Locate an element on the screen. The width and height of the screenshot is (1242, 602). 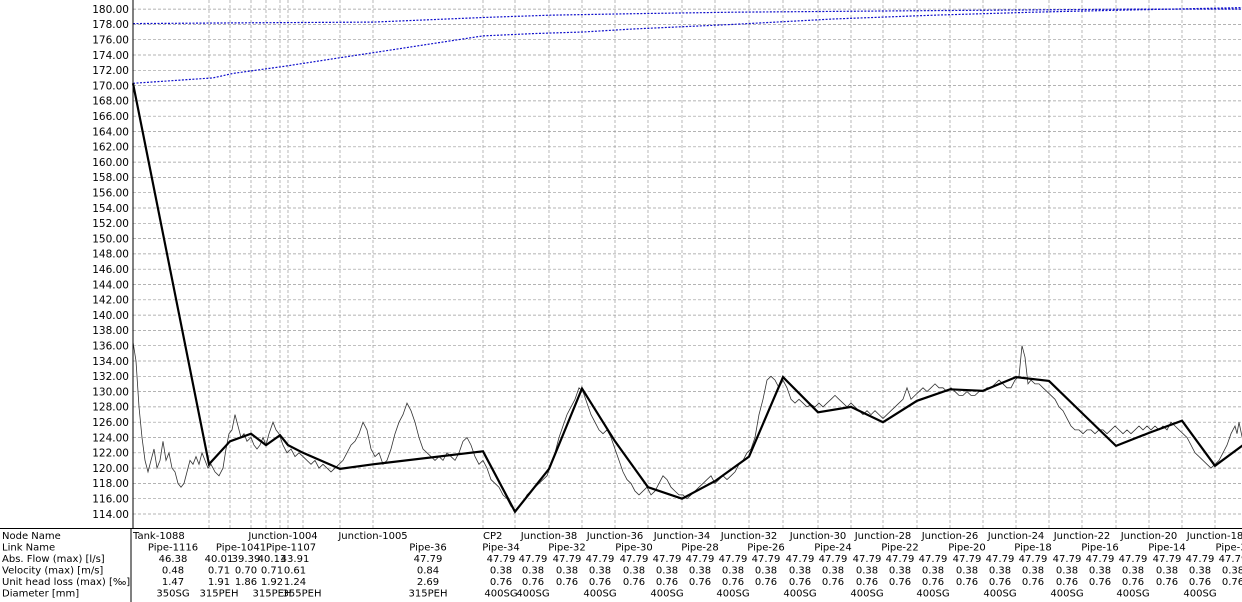
y-tick-label: 136.00 is located at coordinates (110, 347).